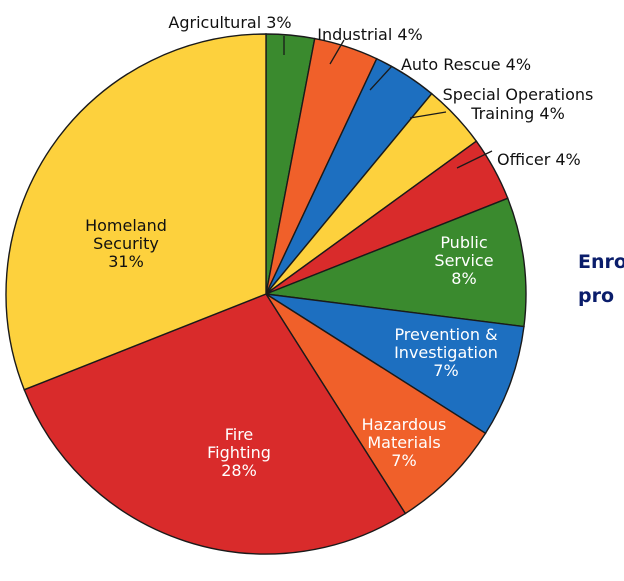  What do you see at coordinates (539, 159) in the screenshot?
I see `slice-label-4: Officer 4%` at bounding box center [539, 159].